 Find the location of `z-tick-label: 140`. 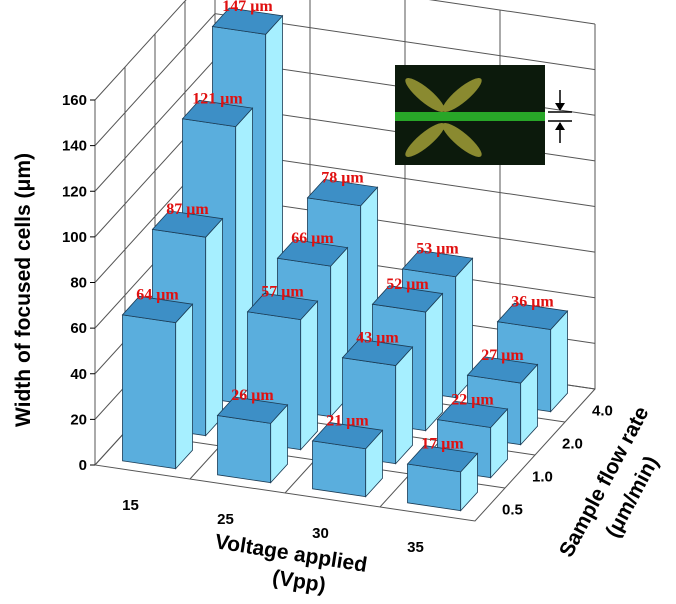

z-tick-label: 140 is located at coordinates (74, 146).